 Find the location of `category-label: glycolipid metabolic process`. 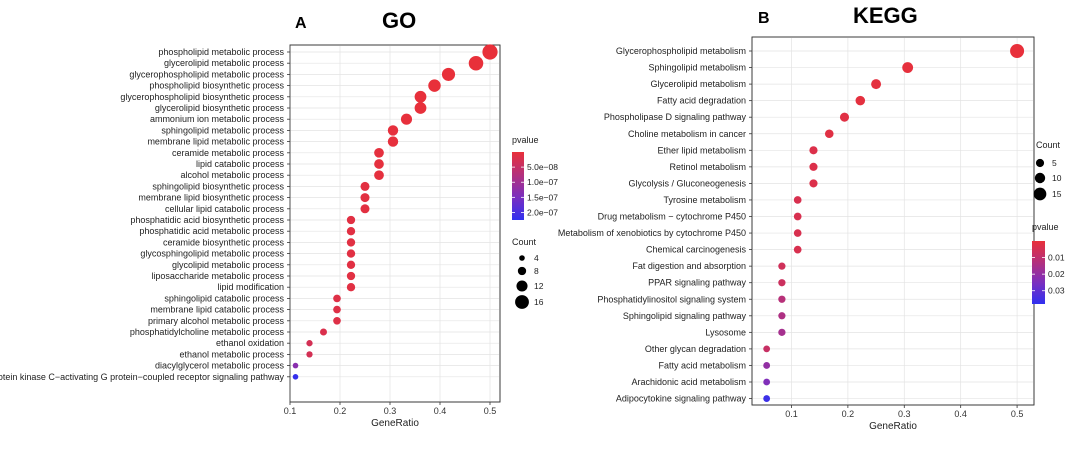

category-label: glycolipid metabolic process is located at coordinates (228, 265).